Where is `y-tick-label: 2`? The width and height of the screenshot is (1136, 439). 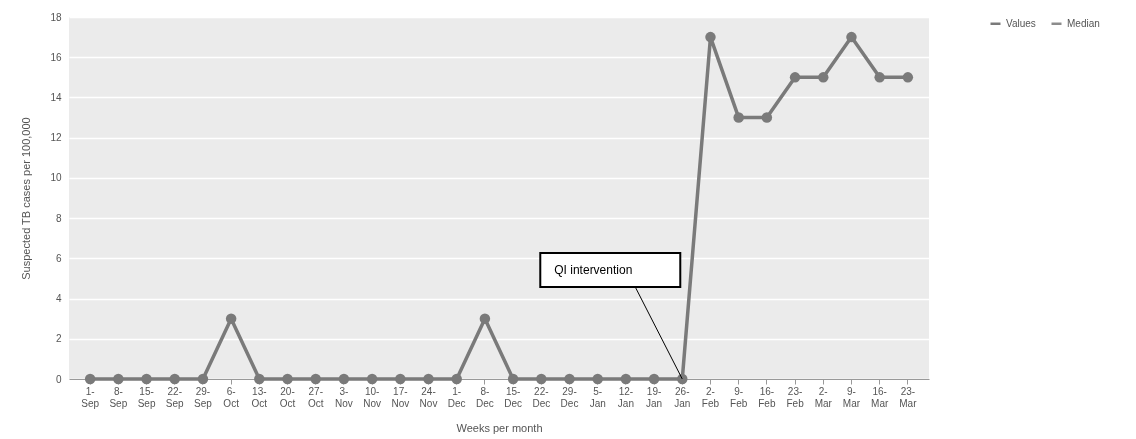 y-tick-label: 2 is located at coordinates (58, 339).